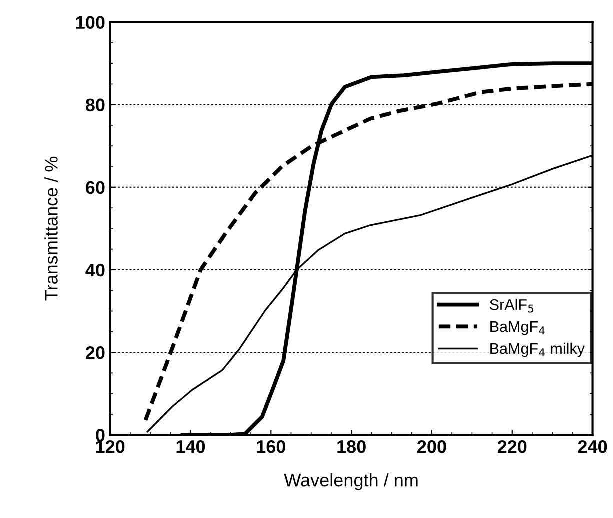 The image size is (613, 518). Describe the element at coordinates (537, 350) in the screenshot. I see `legend-label: BaMgF$_{4}$ milky` at that location.